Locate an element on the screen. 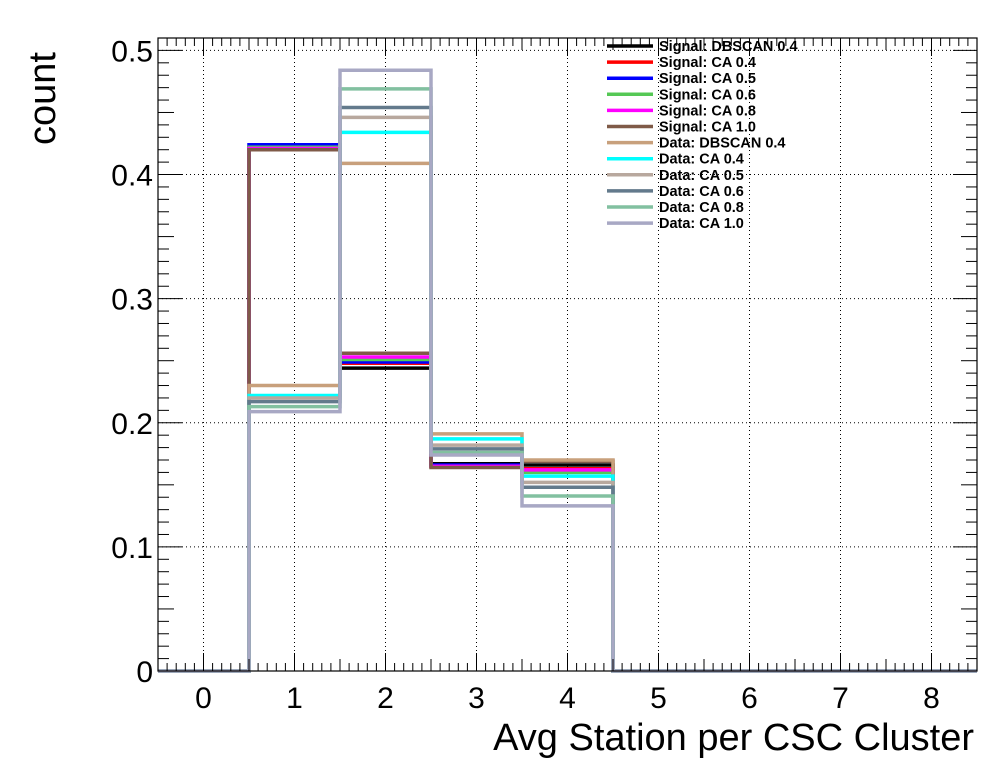  x-tick-label: 6 is located at coordinates (749, 698).